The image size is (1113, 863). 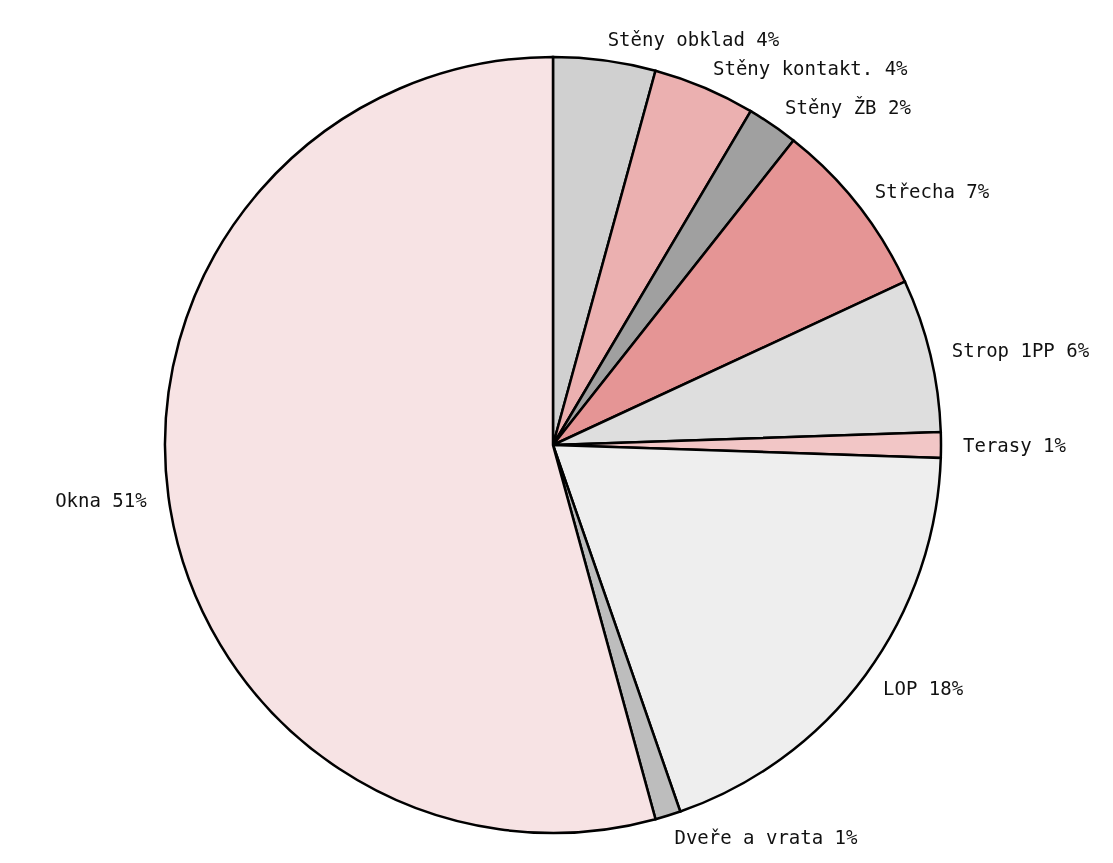 I want to click on slice-label: Stěny obklad 4%, so click(x=693, y=38).